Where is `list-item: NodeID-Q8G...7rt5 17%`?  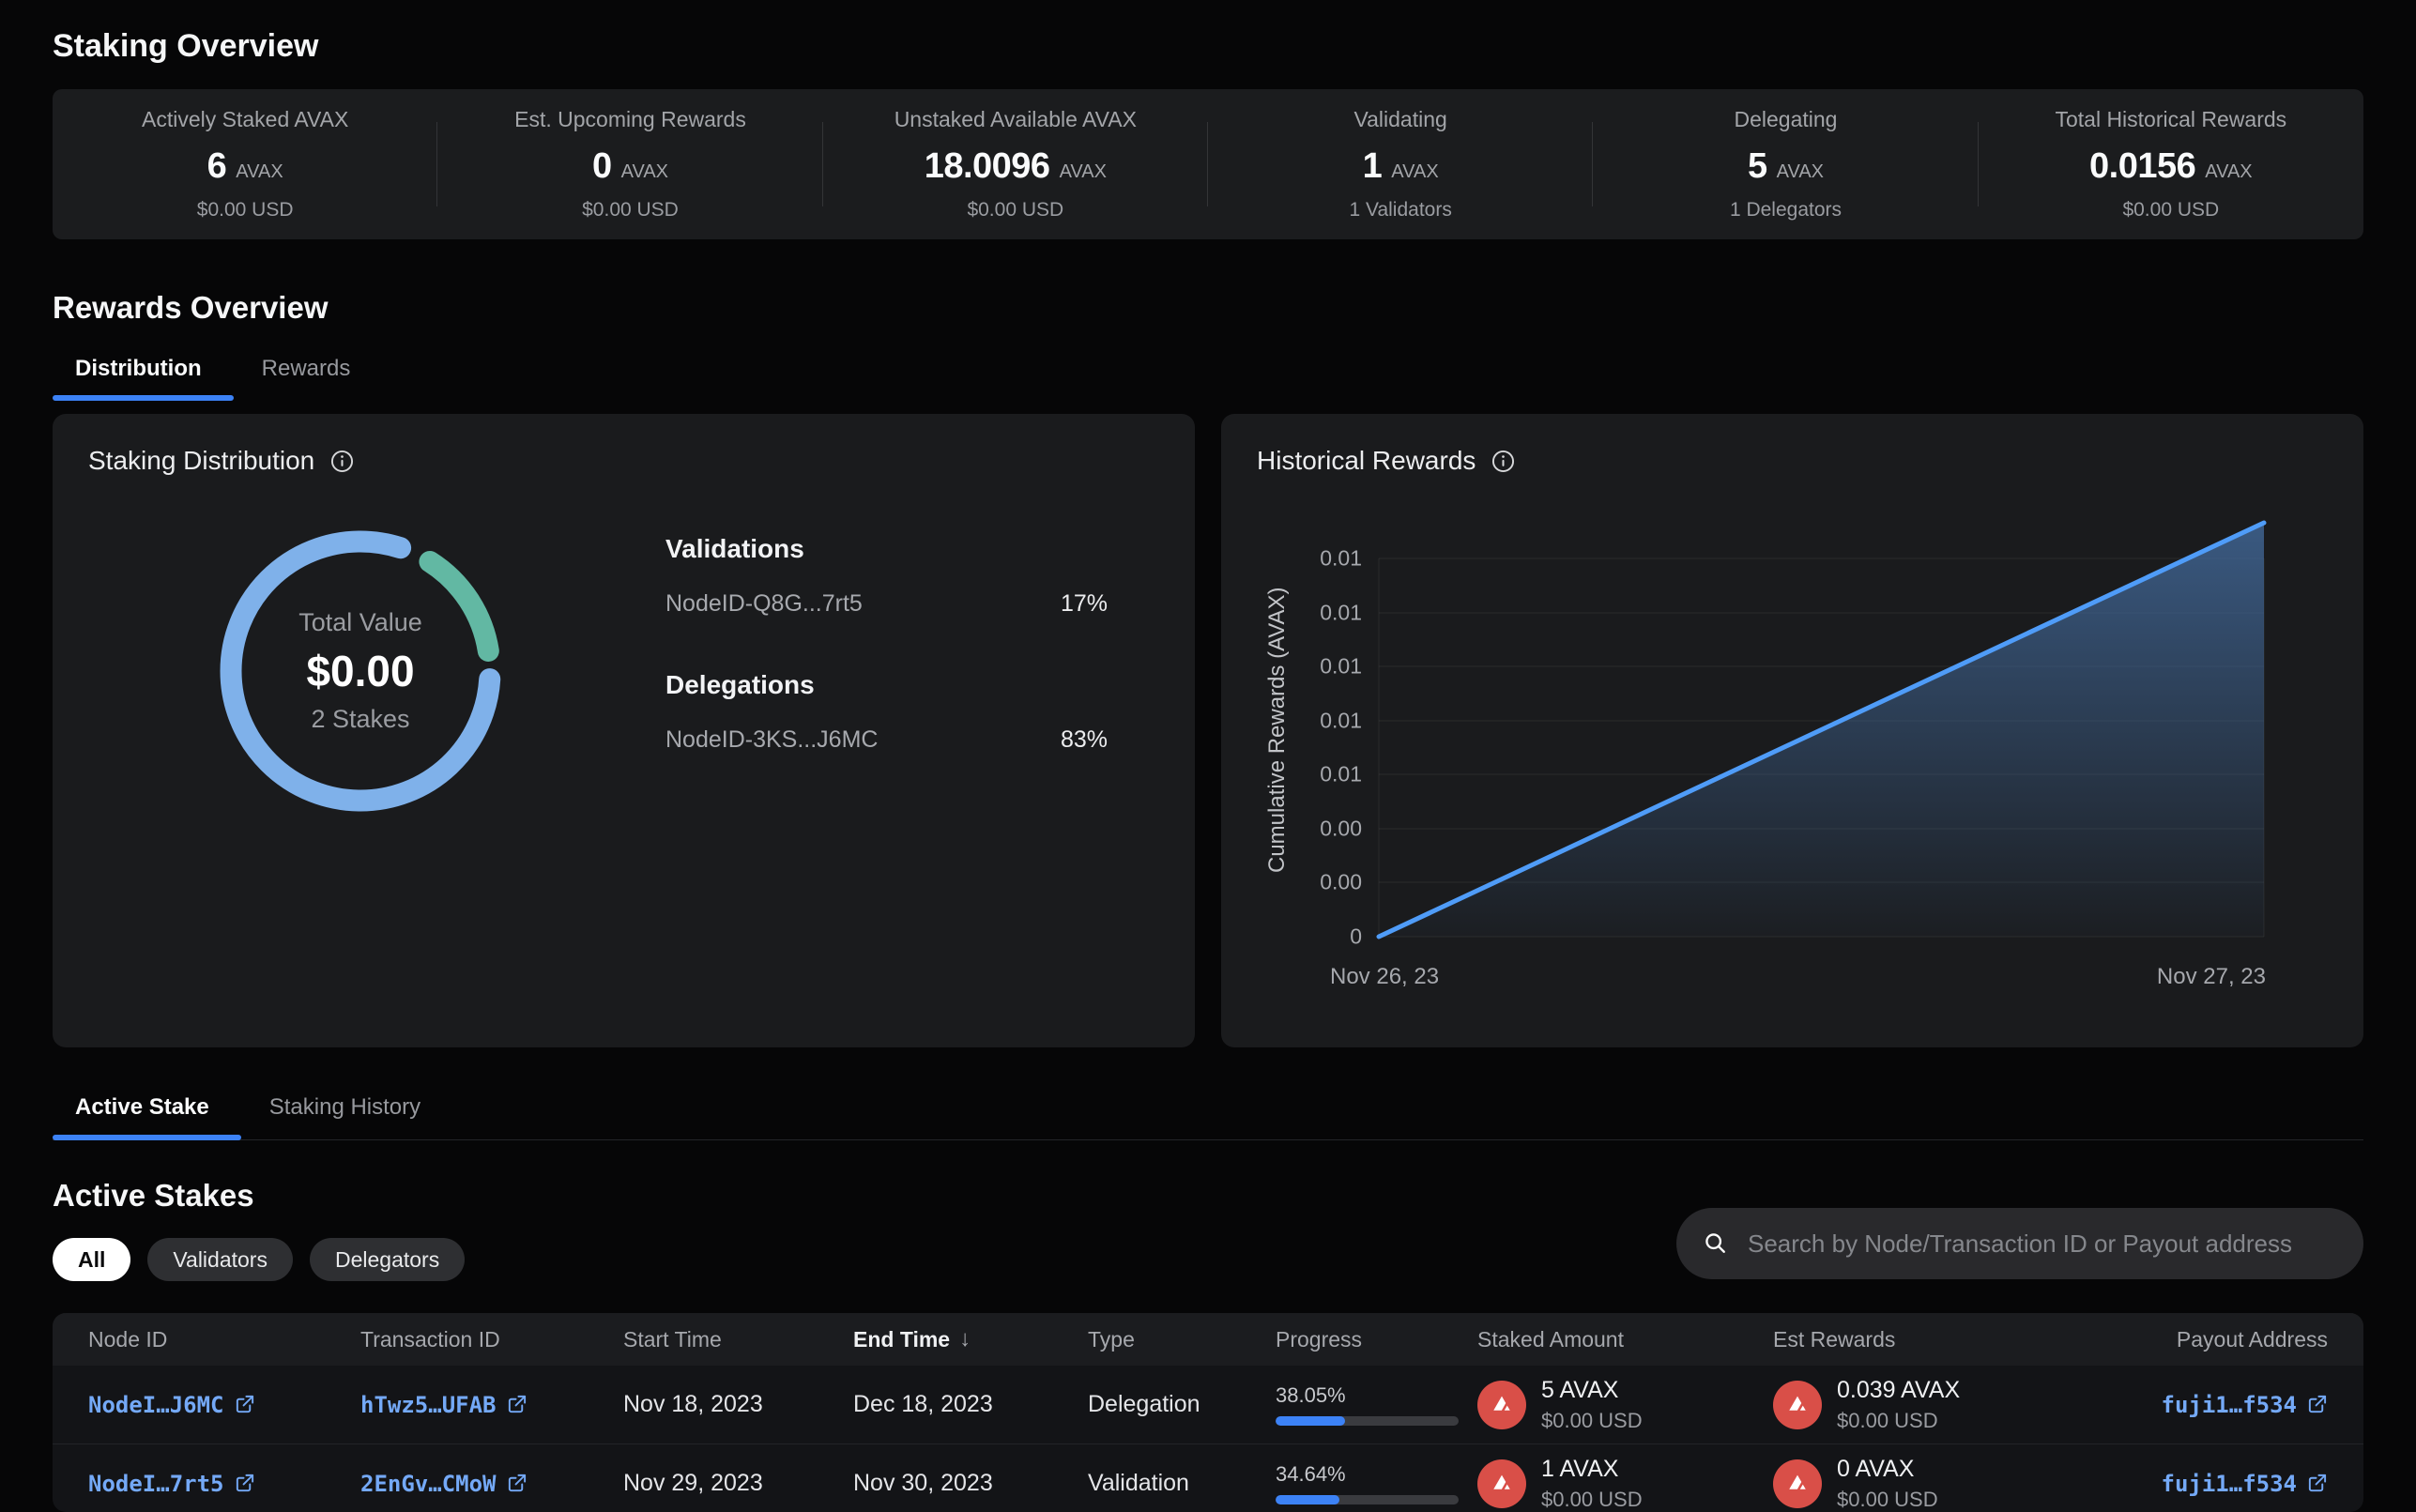 list-item: NodeID-Q8G...7rt5 17% is located at coordinates (886, 604).